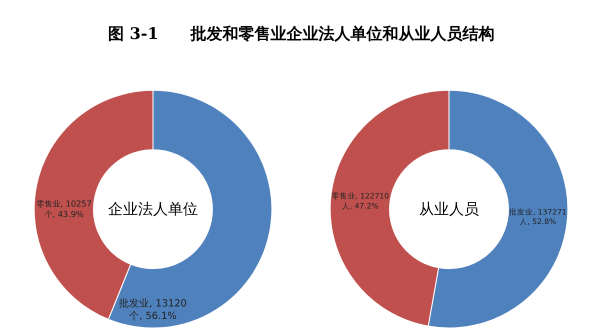  Describe the element at coordinates (449, 209) in the screenshot. I see `text: 从业人员` at that location.